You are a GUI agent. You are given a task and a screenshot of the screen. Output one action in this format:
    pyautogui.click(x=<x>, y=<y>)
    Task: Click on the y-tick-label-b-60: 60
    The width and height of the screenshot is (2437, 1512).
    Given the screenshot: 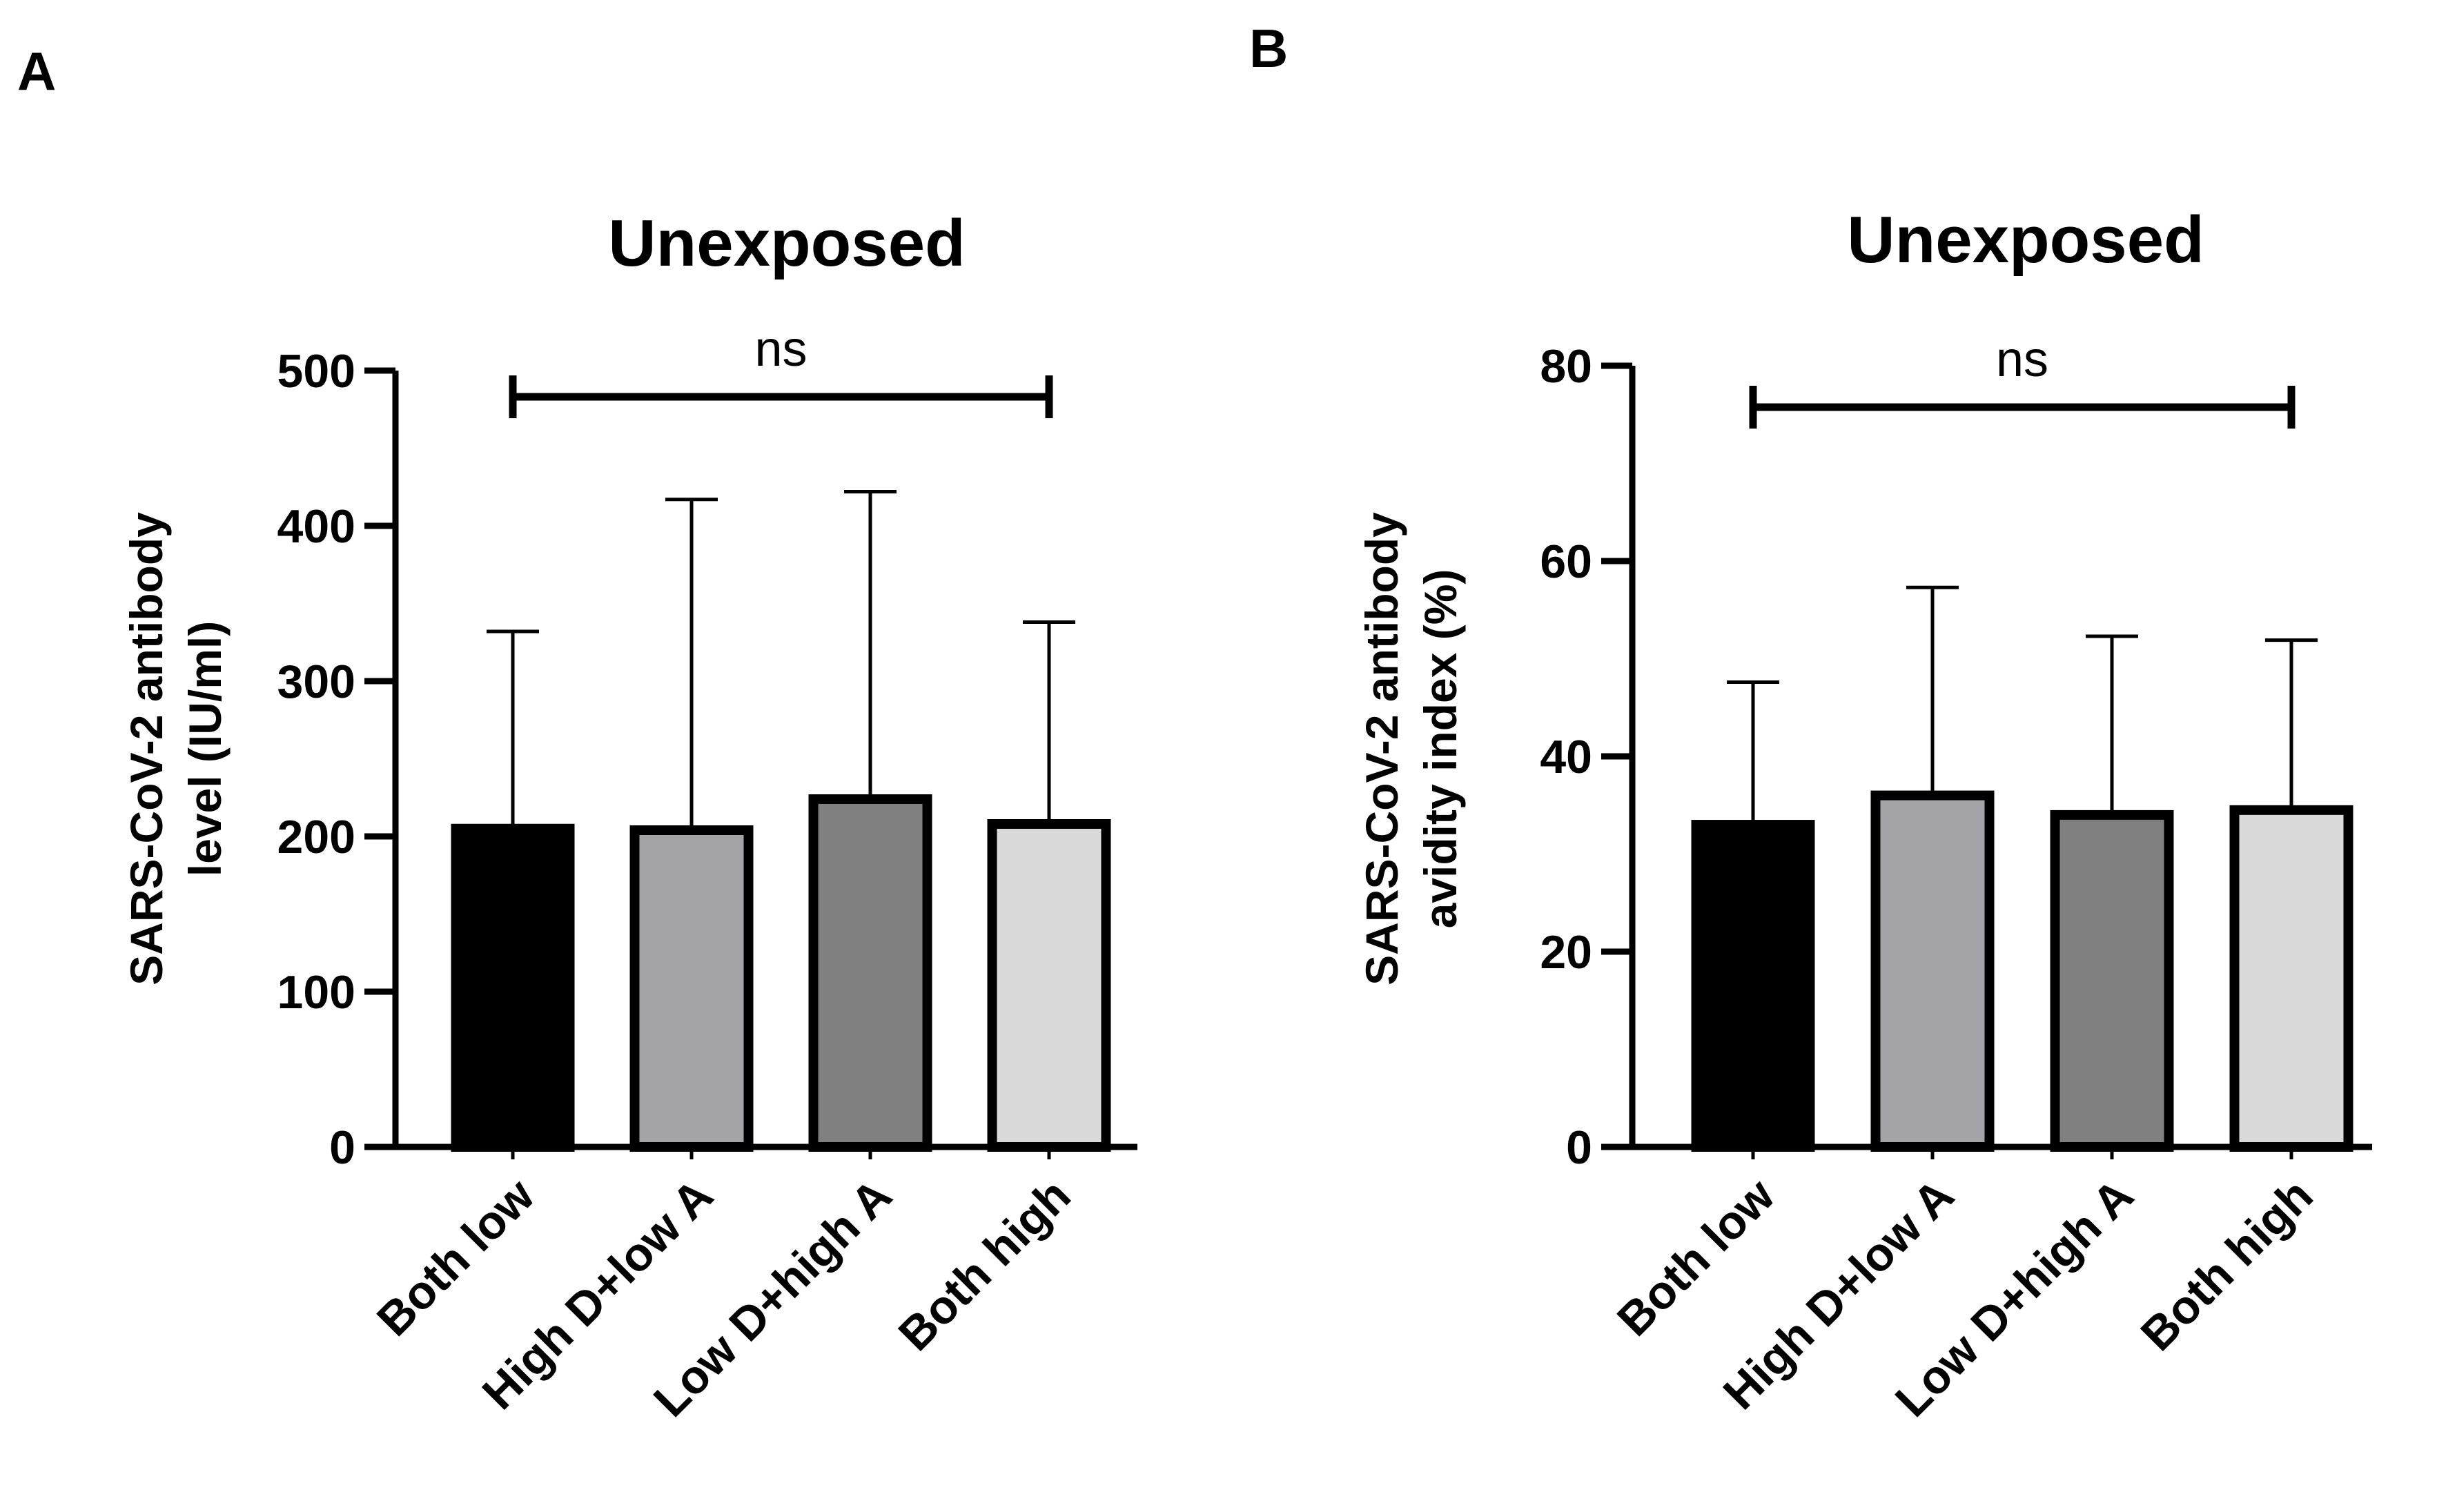 What is the action you would take?
    pyautogui.click(x=1566, y=562)
    